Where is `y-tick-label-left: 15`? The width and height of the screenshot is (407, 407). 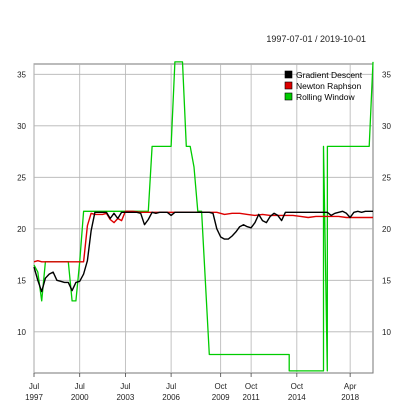 y-tick-label-left: 15 is located at coordinates (21, 280).